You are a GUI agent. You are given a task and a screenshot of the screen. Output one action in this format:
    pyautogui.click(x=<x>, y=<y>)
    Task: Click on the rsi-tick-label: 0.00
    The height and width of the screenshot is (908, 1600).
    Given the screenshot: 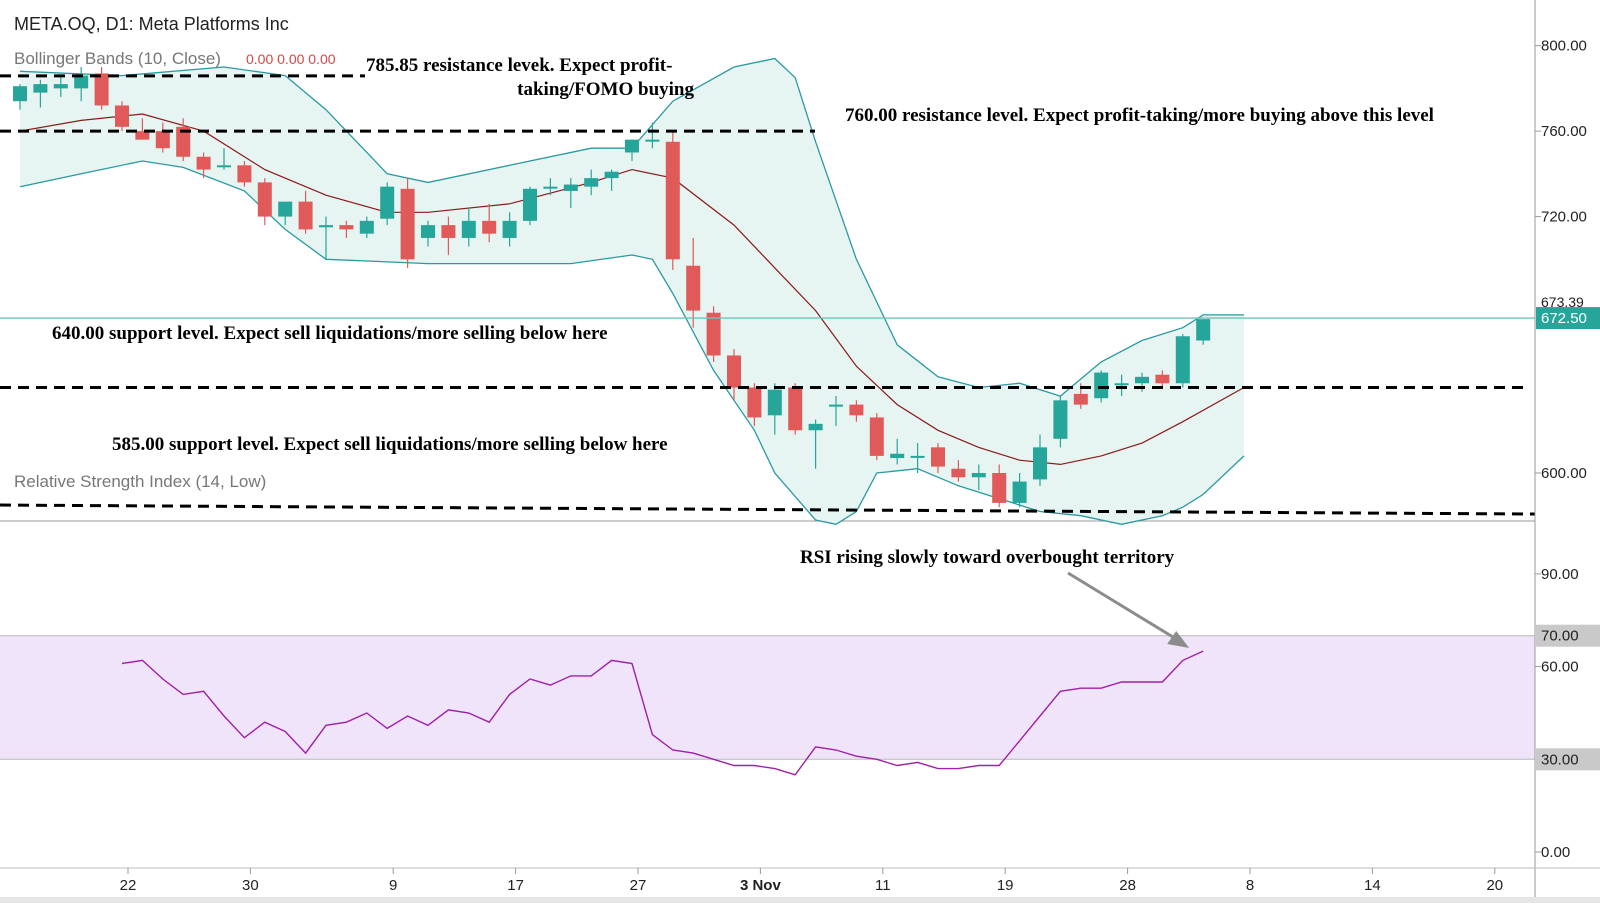 What is the action you would take?
    pyautogui.click(x=1555, y=852)
    